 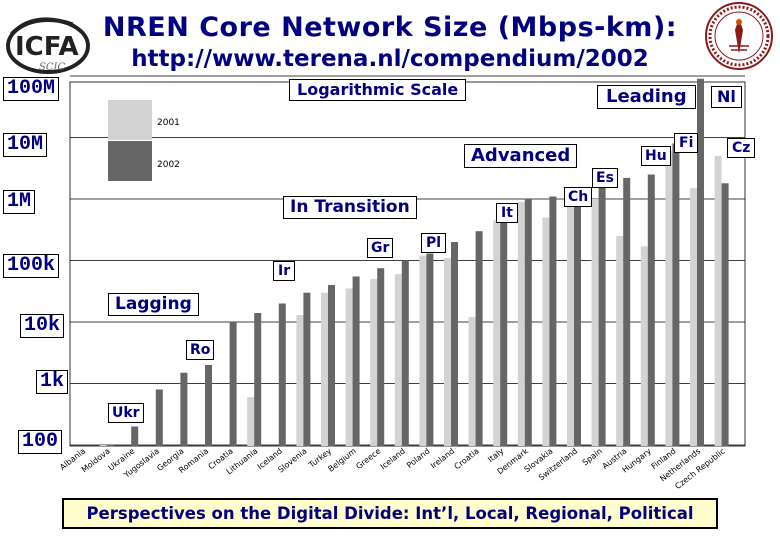 What do you see at coordinates (40, 442) in the screenshot?
I see `y-tick-label: 100` at bounding box center [40, 442].